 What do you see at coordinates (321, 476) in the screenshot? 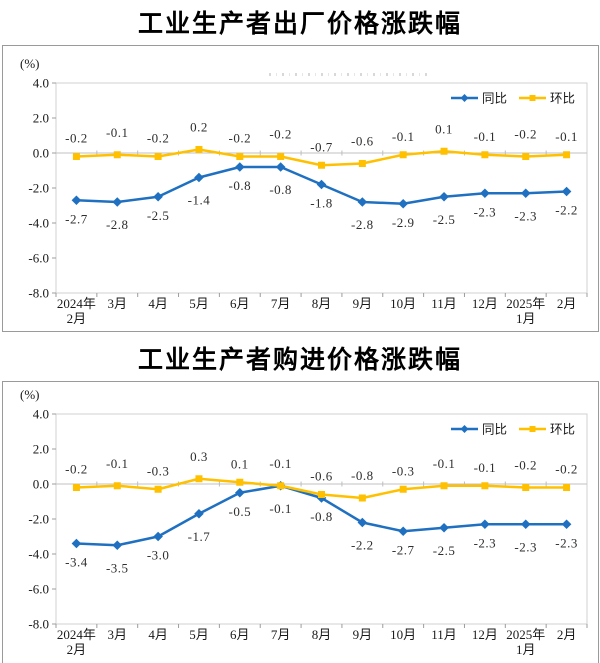
I see `mom-data-label: -0.6` at bounding box center [321, 476].